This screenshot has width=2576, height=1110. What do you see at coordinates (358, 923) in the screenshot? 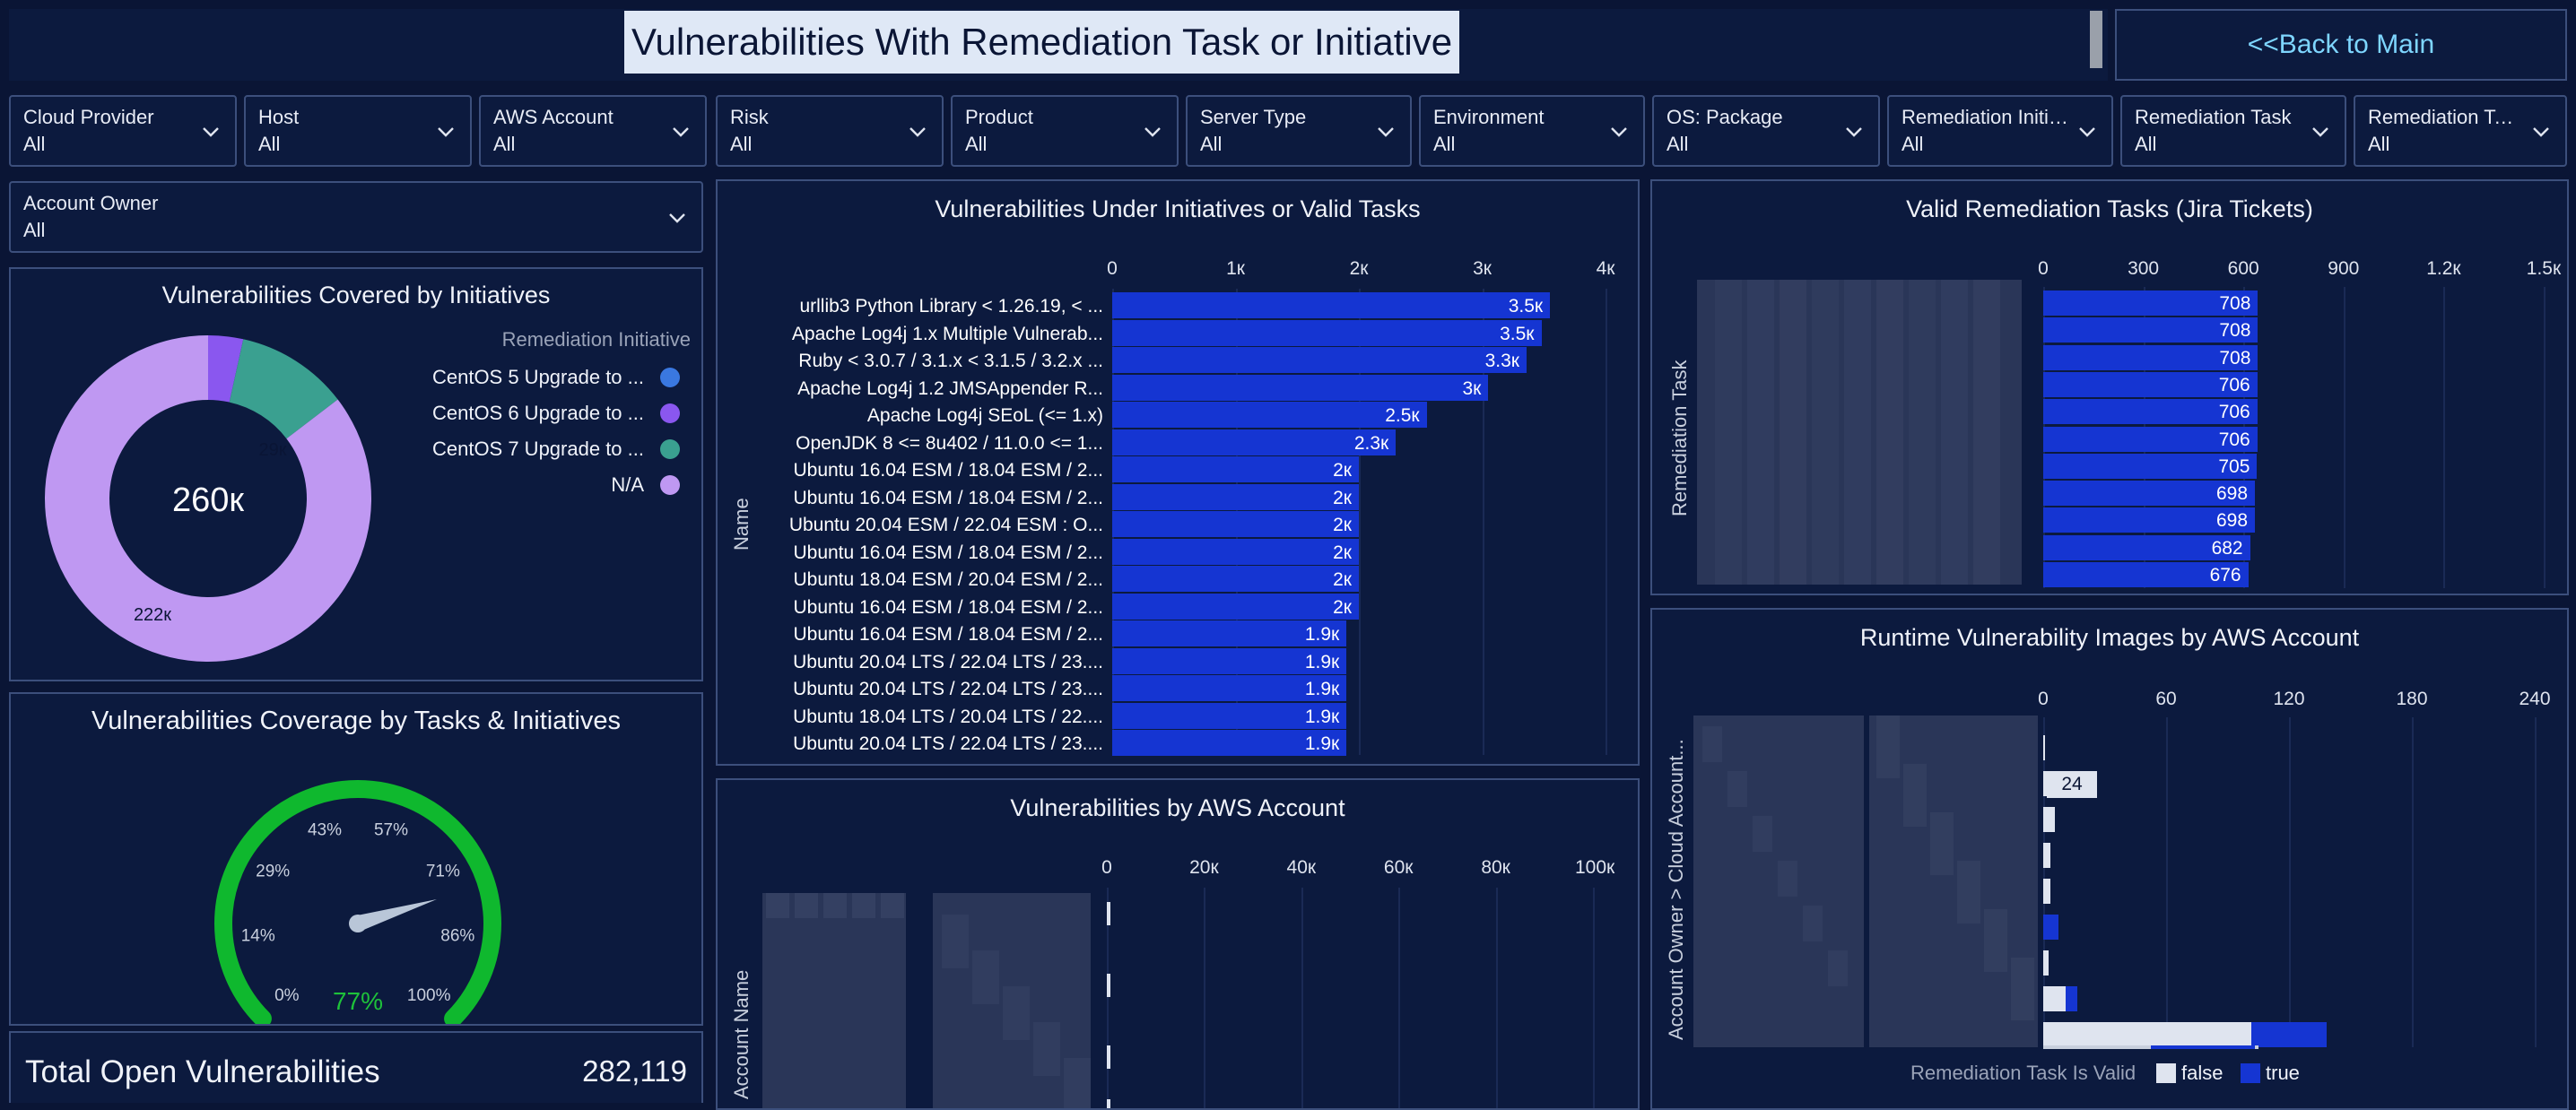
I see `gauge-hub` at bounding box center [358, 923].